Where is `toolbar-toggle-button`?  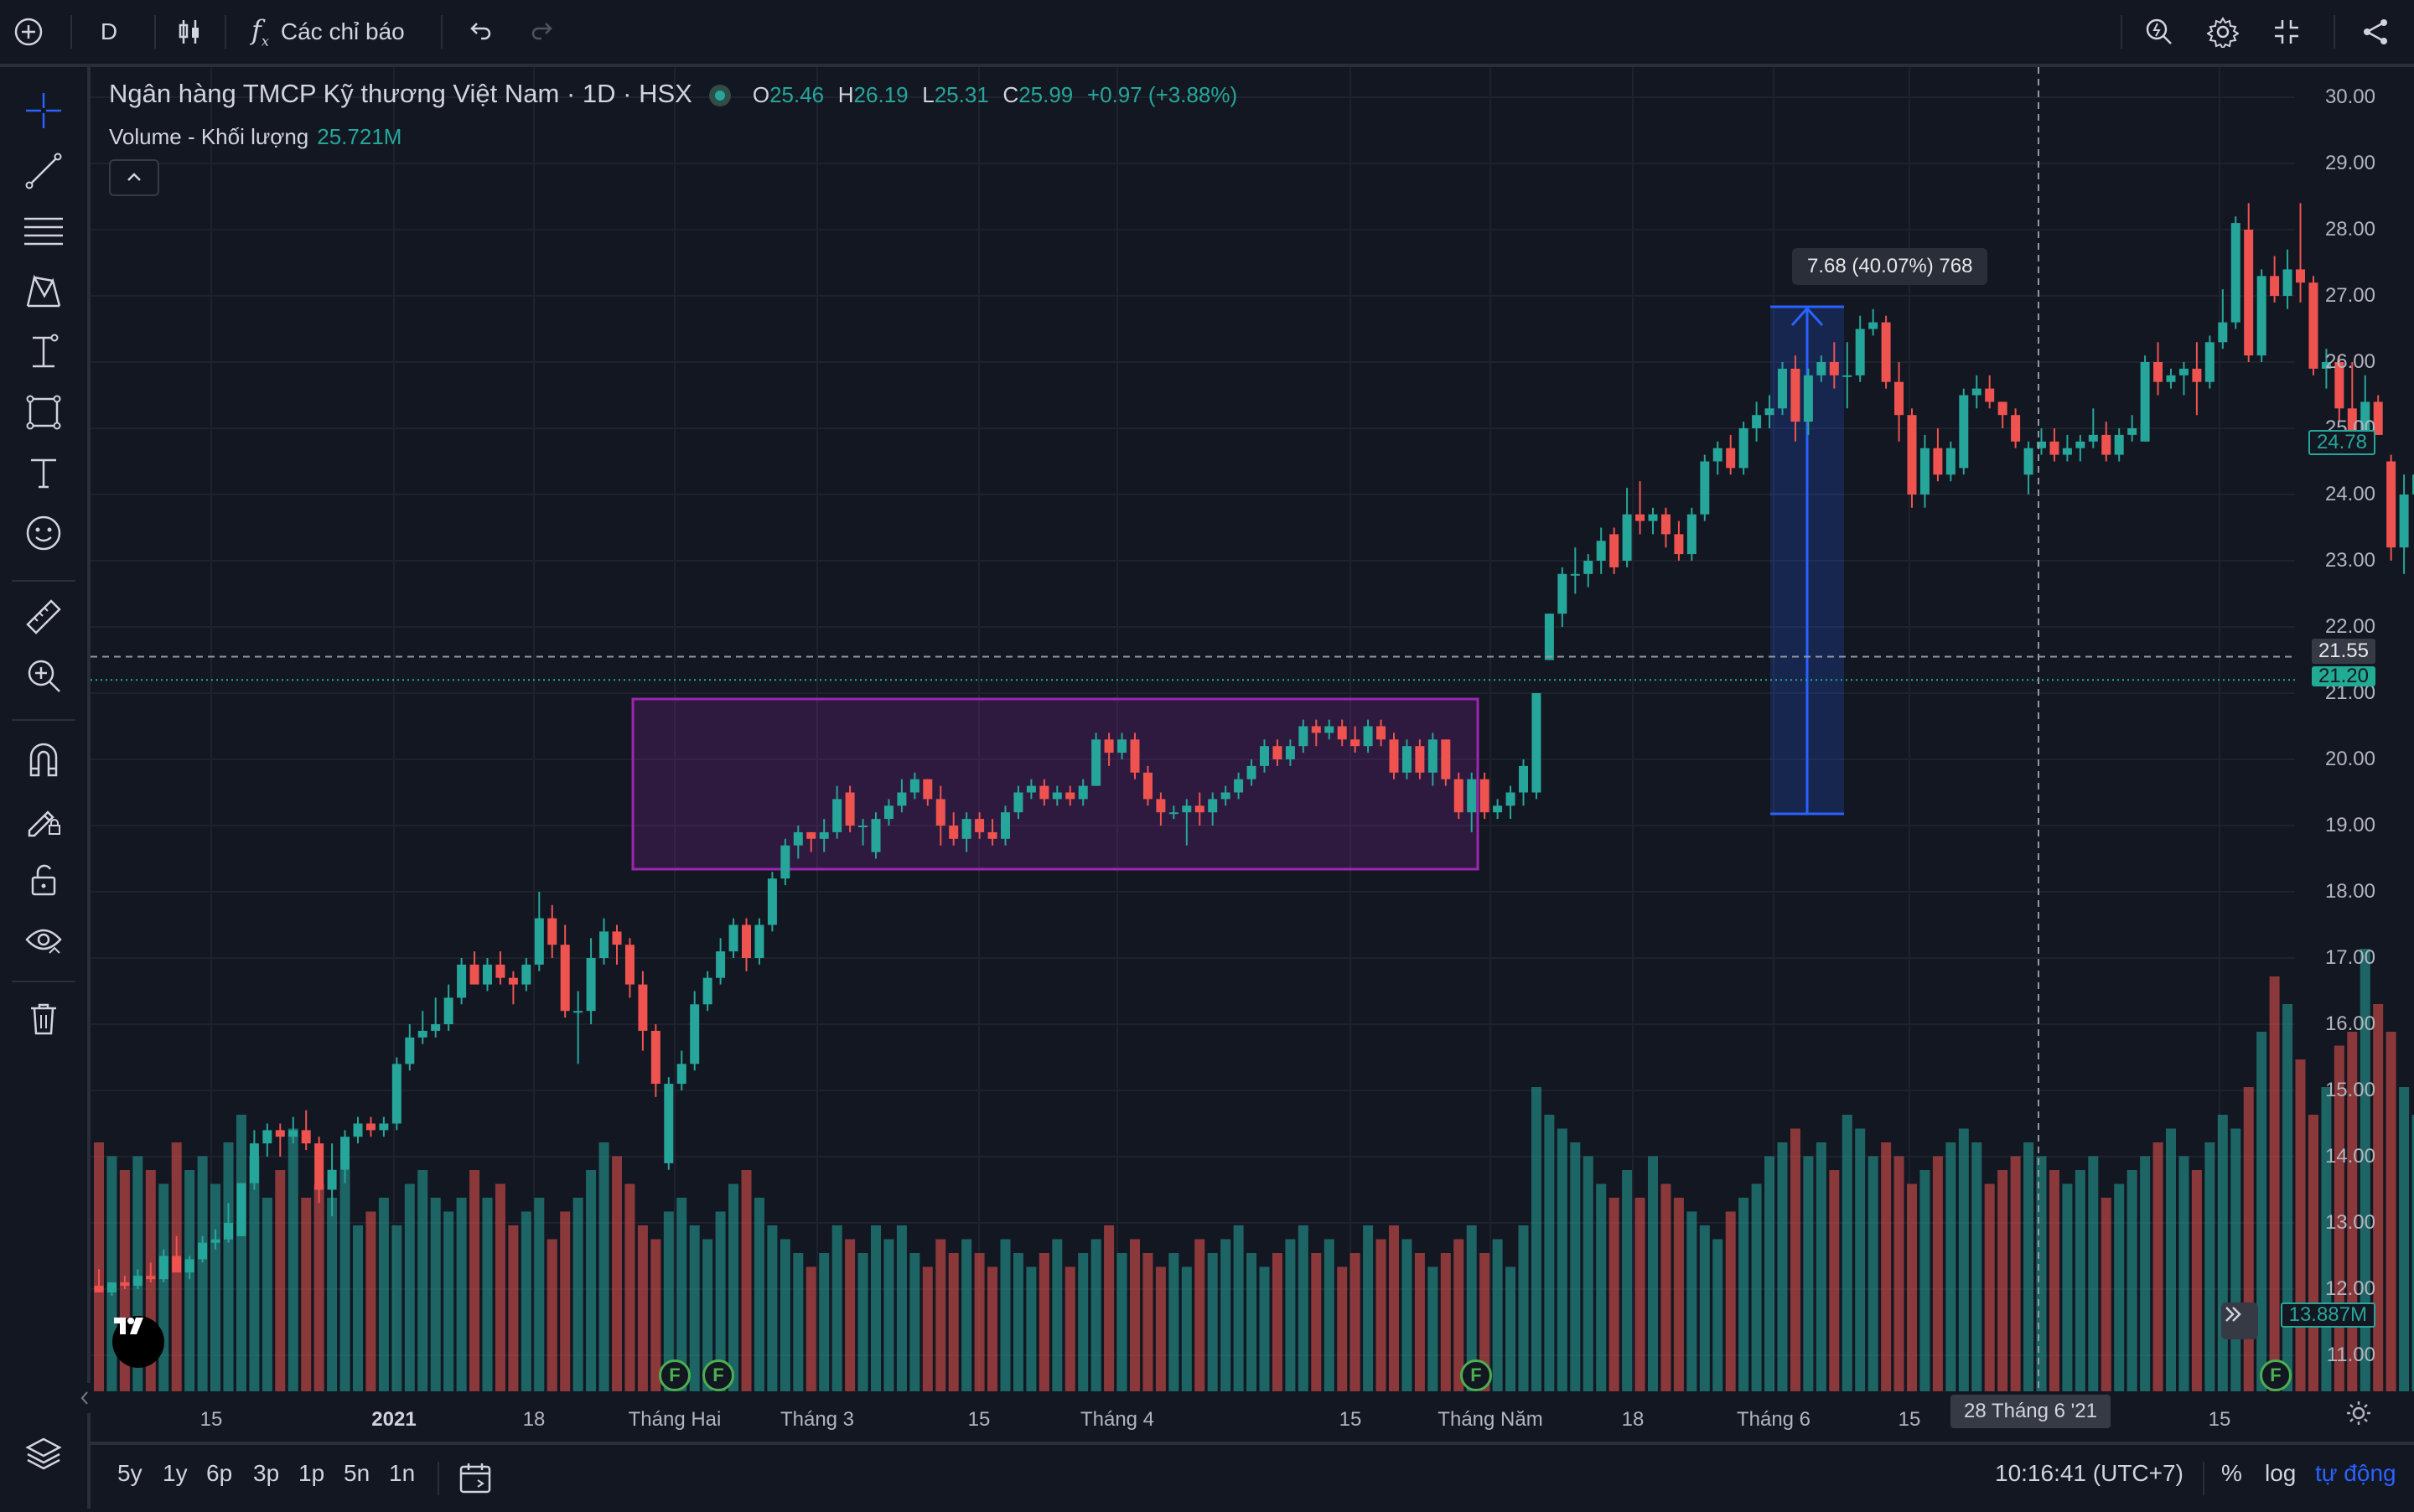
toolbar-toggle-button is located at coordinates (85, 1398).